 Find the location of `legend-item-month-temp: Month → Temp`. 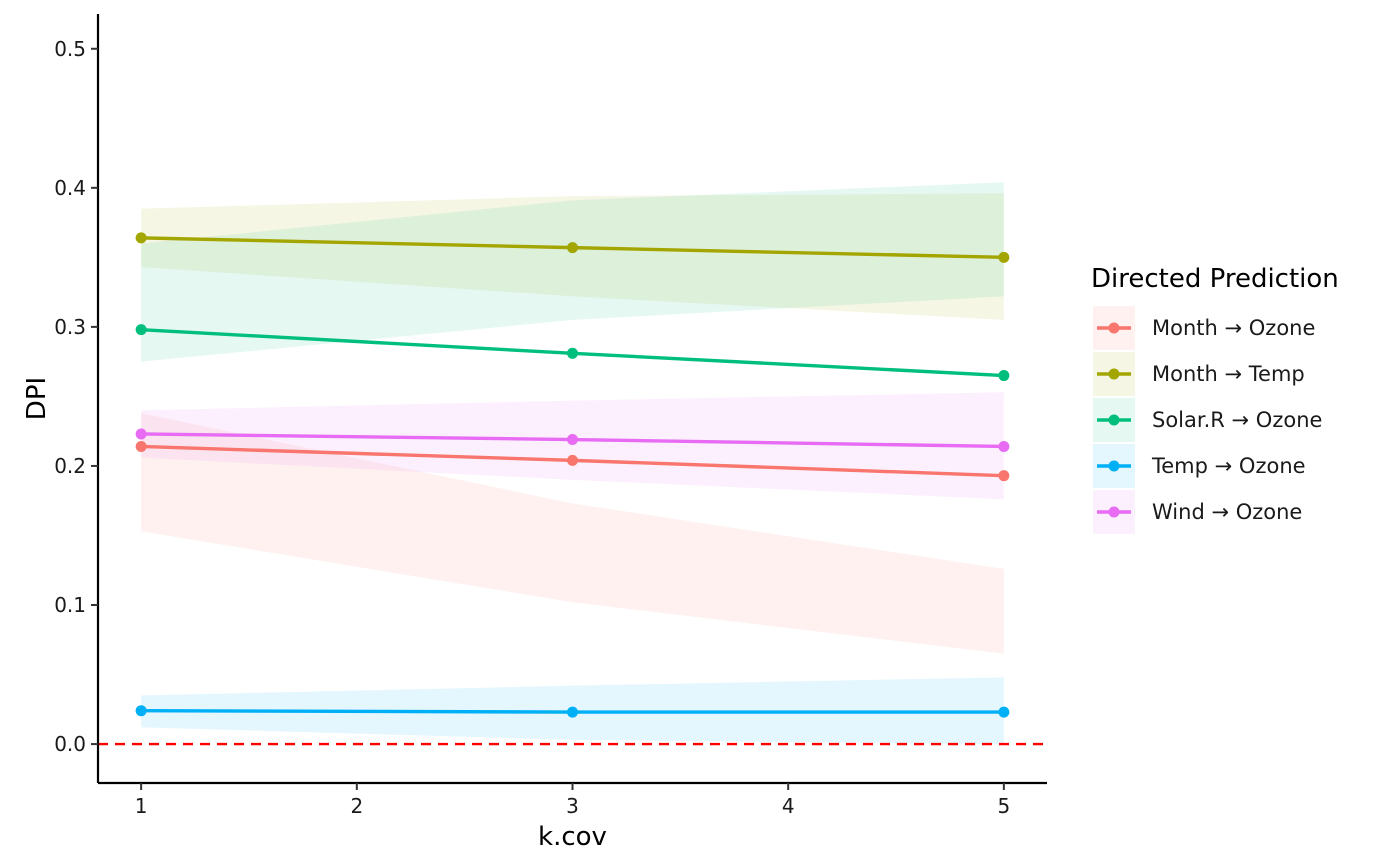

legend-item-month-temp: Month → Temp is located at coordinates (1199, 374).